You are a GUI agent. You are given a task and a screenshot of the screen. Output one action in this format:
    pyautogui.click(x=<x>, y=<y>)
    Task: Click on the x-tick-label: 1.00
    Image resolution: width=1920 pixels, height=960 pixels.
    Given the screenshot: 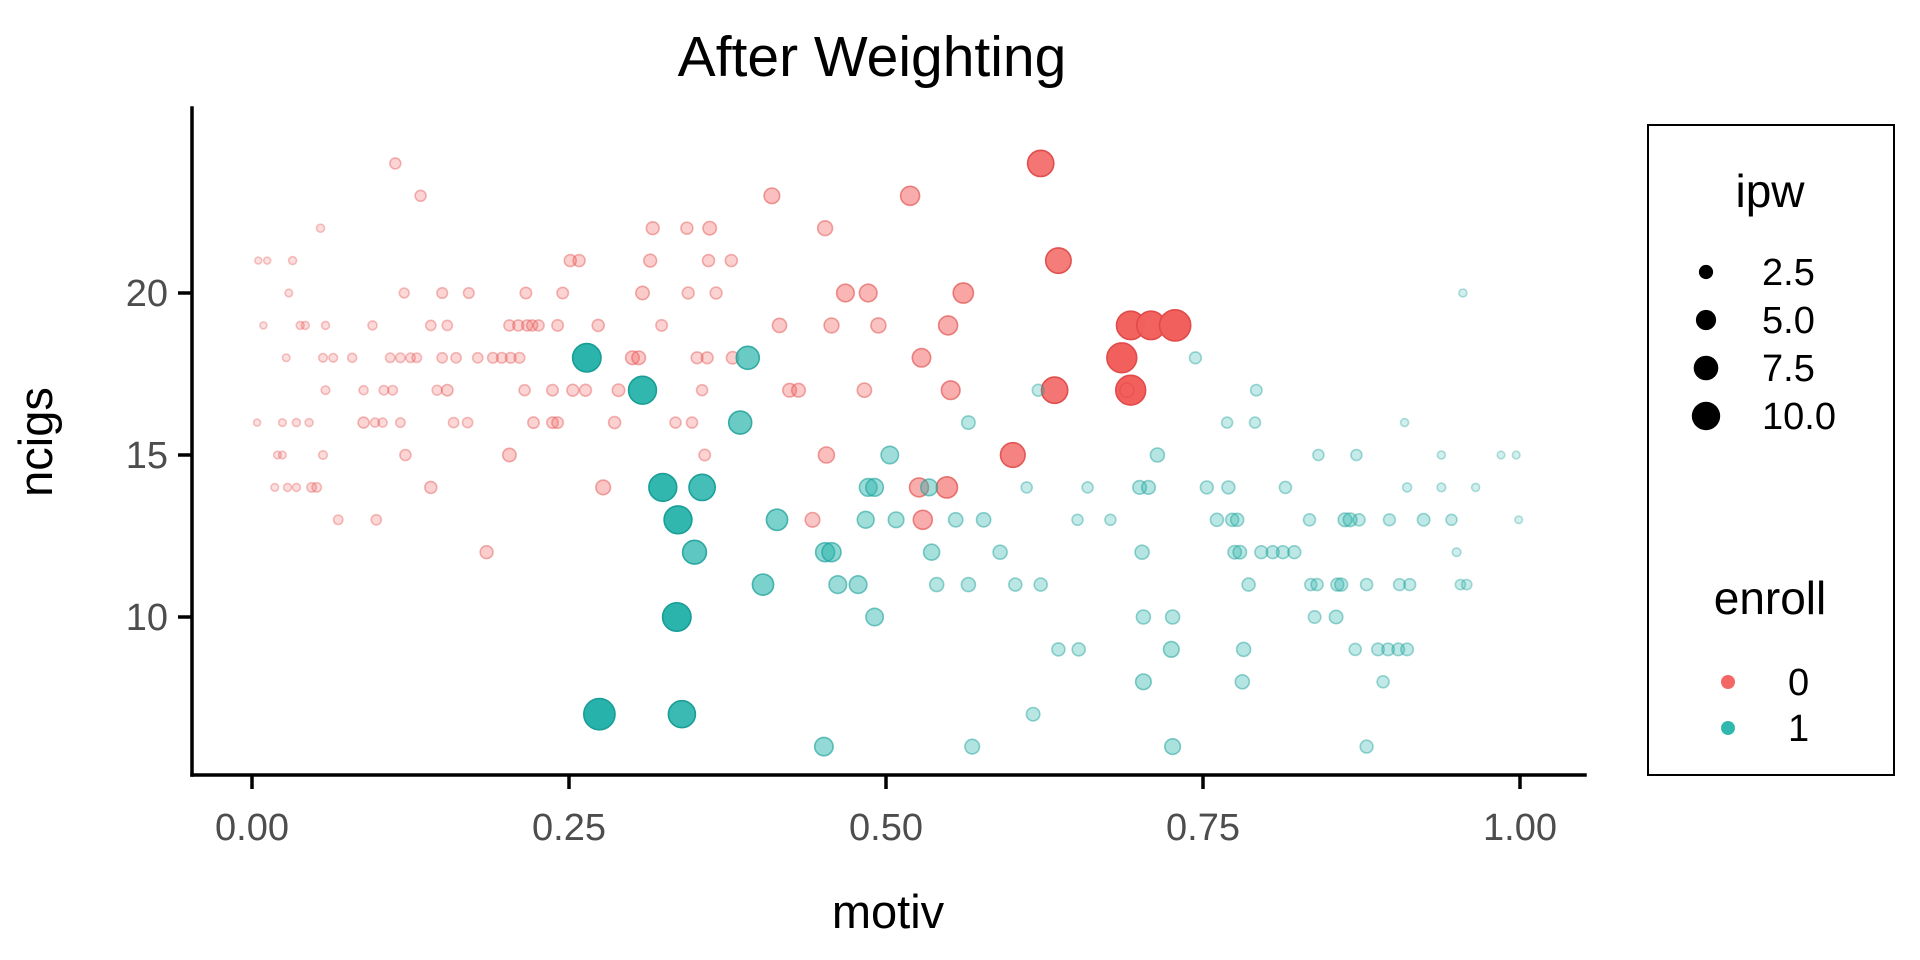 What is the action you would take?
    pyautogui.click(x=1520, y=828)
    